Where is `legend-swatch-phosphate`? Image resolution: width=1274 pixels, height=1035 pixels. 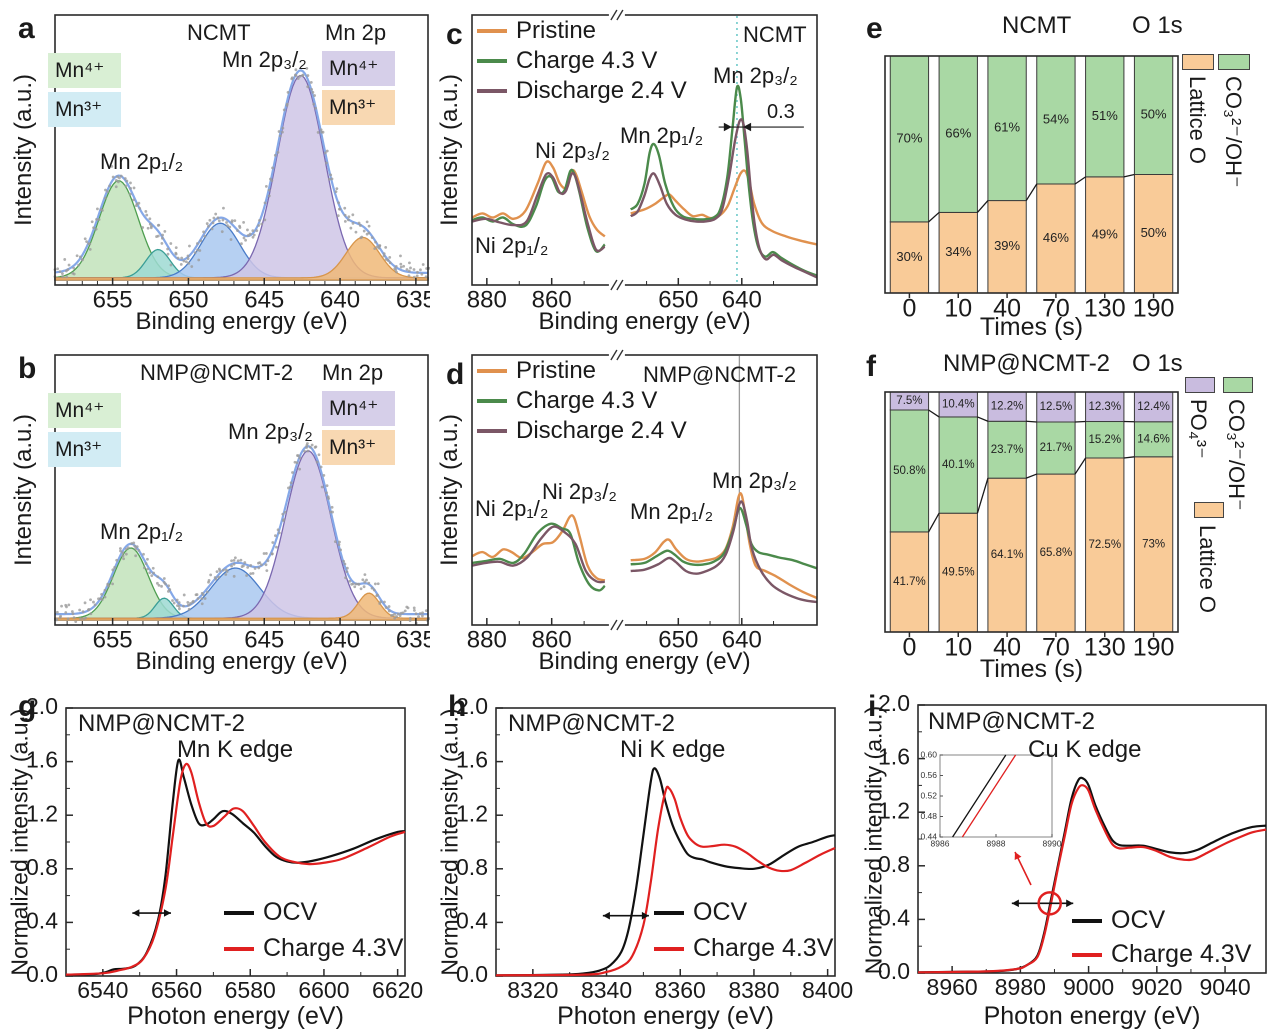 legend-swatch-phosphate is located at coordinates (1200, 385).